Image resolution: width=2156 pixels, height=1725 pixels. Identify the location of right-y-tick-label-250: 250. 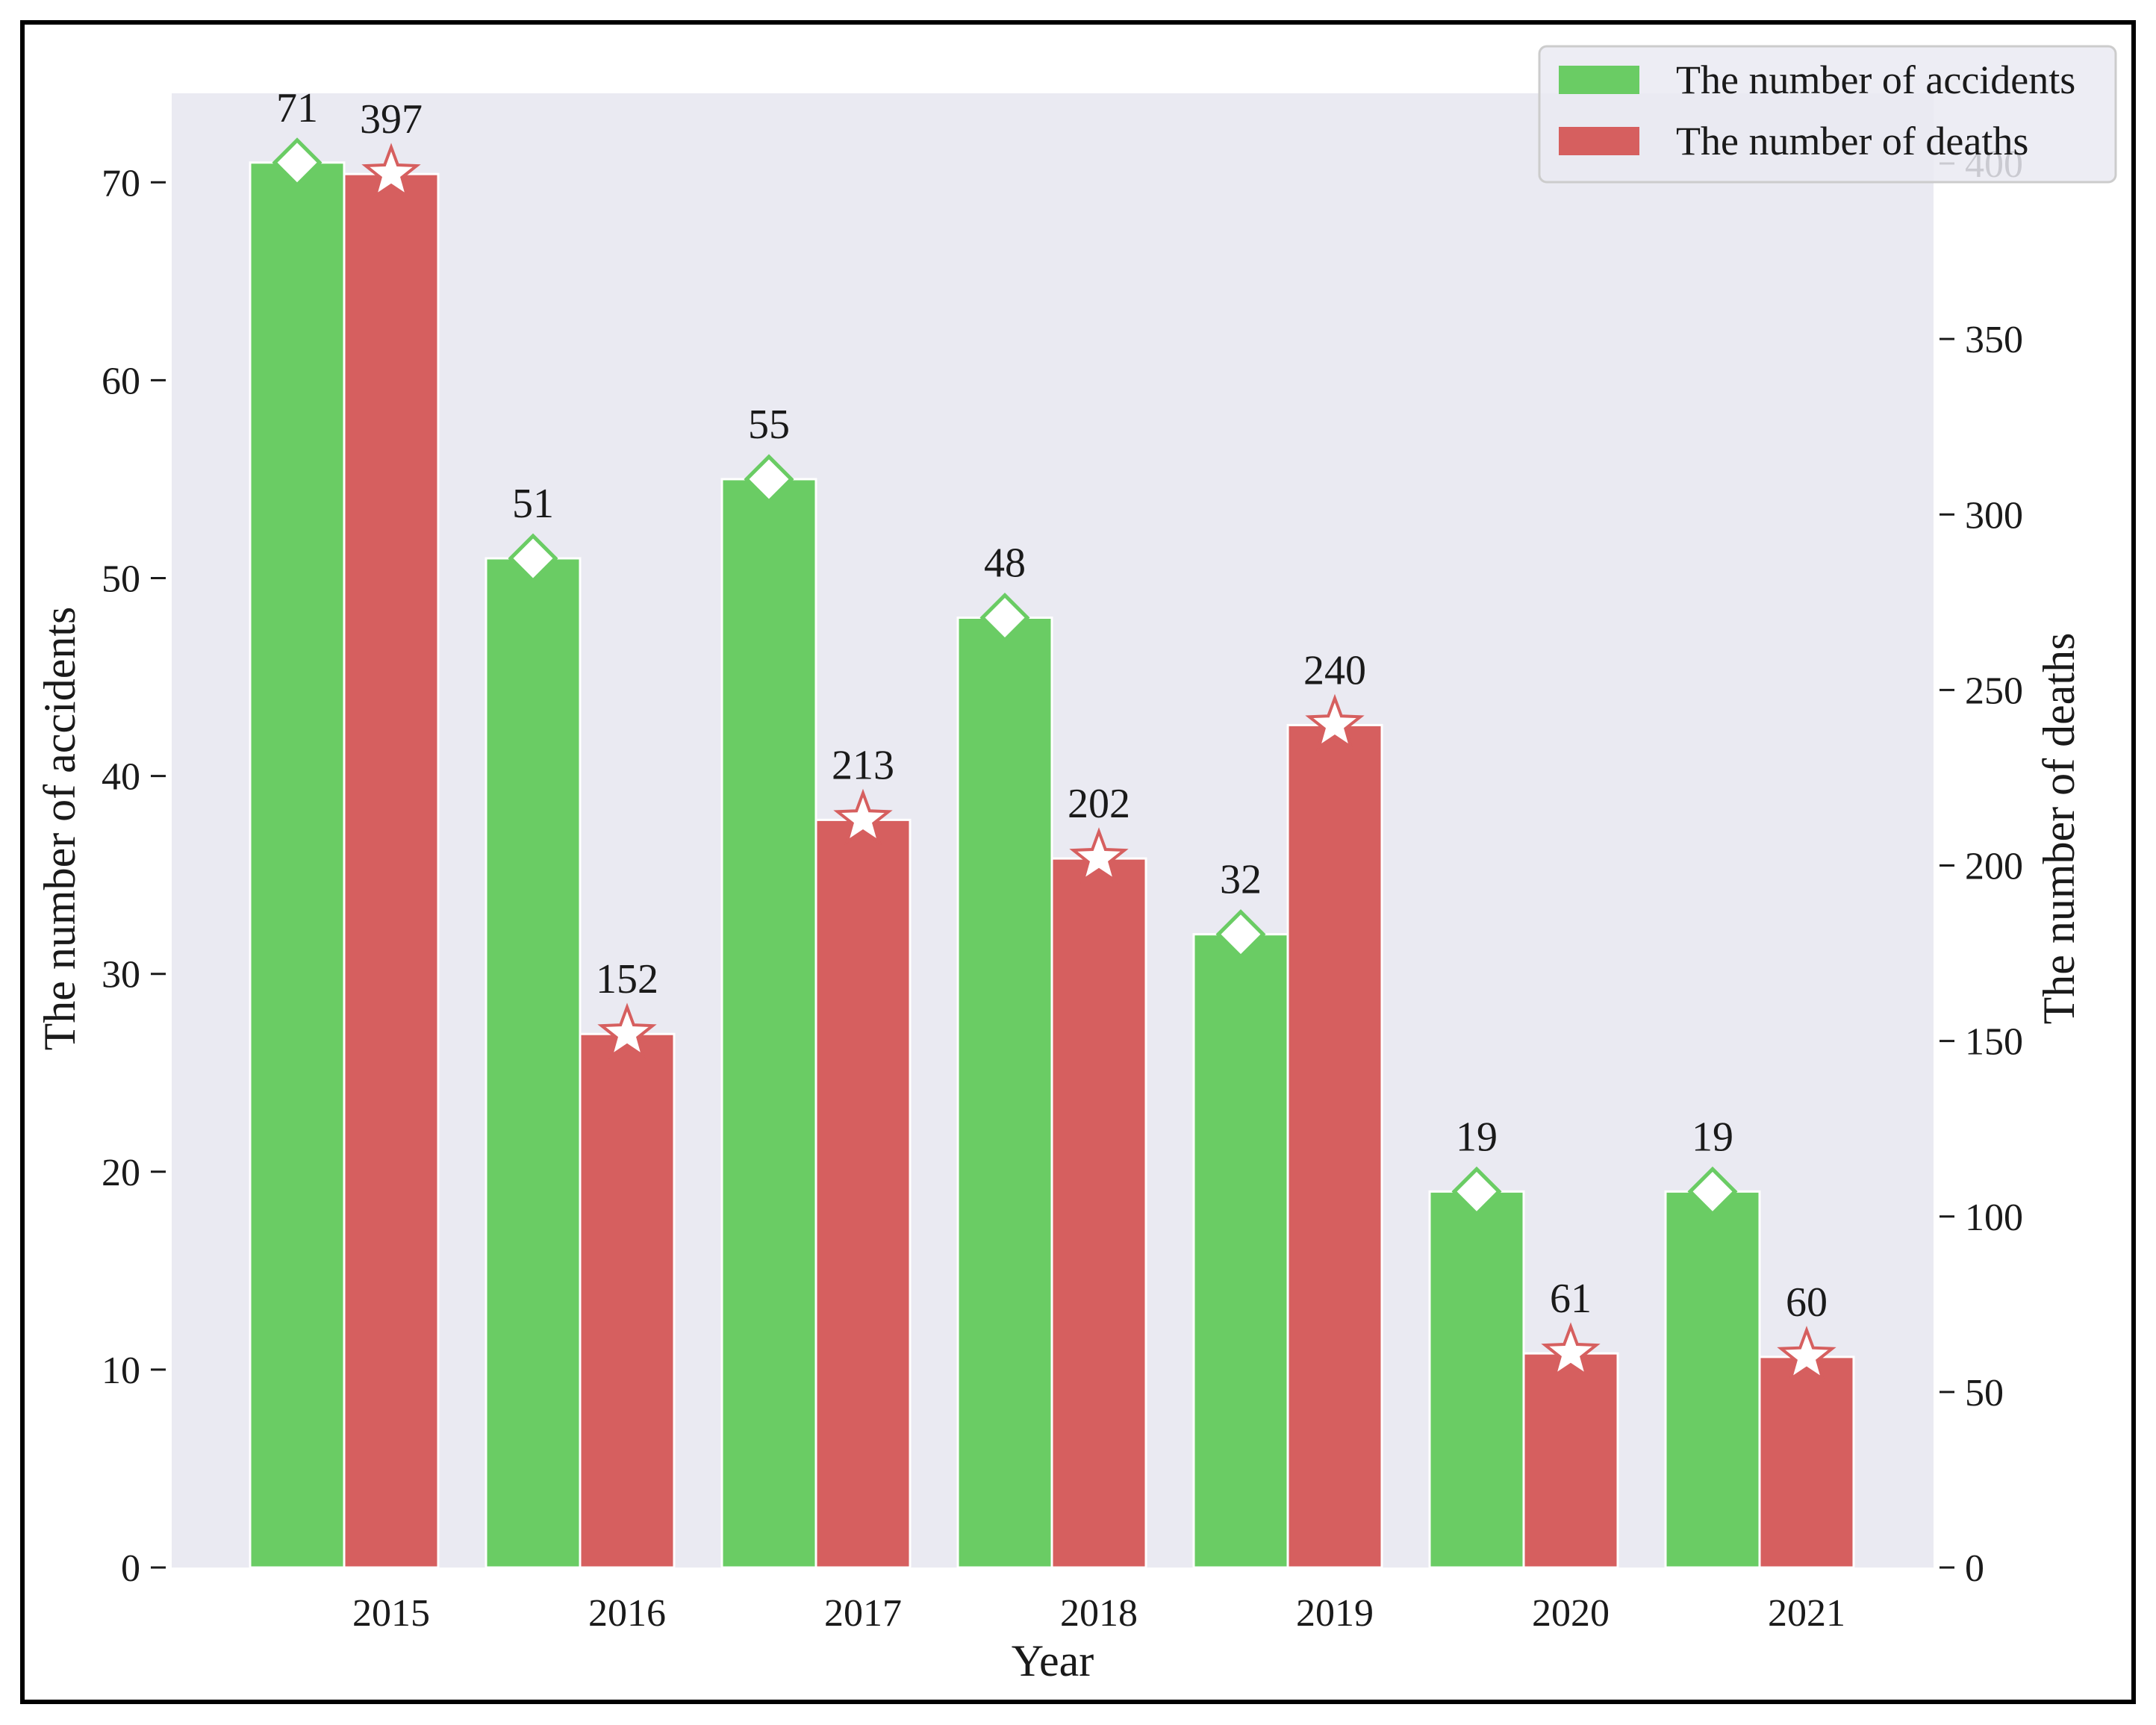
(1994, 691).